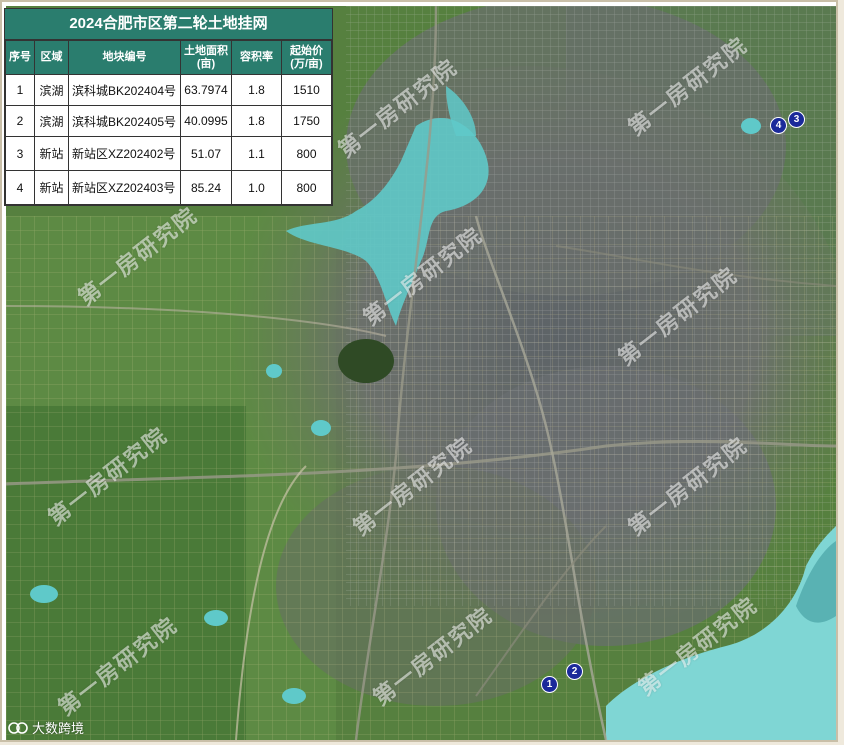 The height and width of the screenshot is (745, 844). What do you see at coordinates (206, 90) in the screenshot?
I see `cell-area: 63.7974` at bounding box center [206, 90].